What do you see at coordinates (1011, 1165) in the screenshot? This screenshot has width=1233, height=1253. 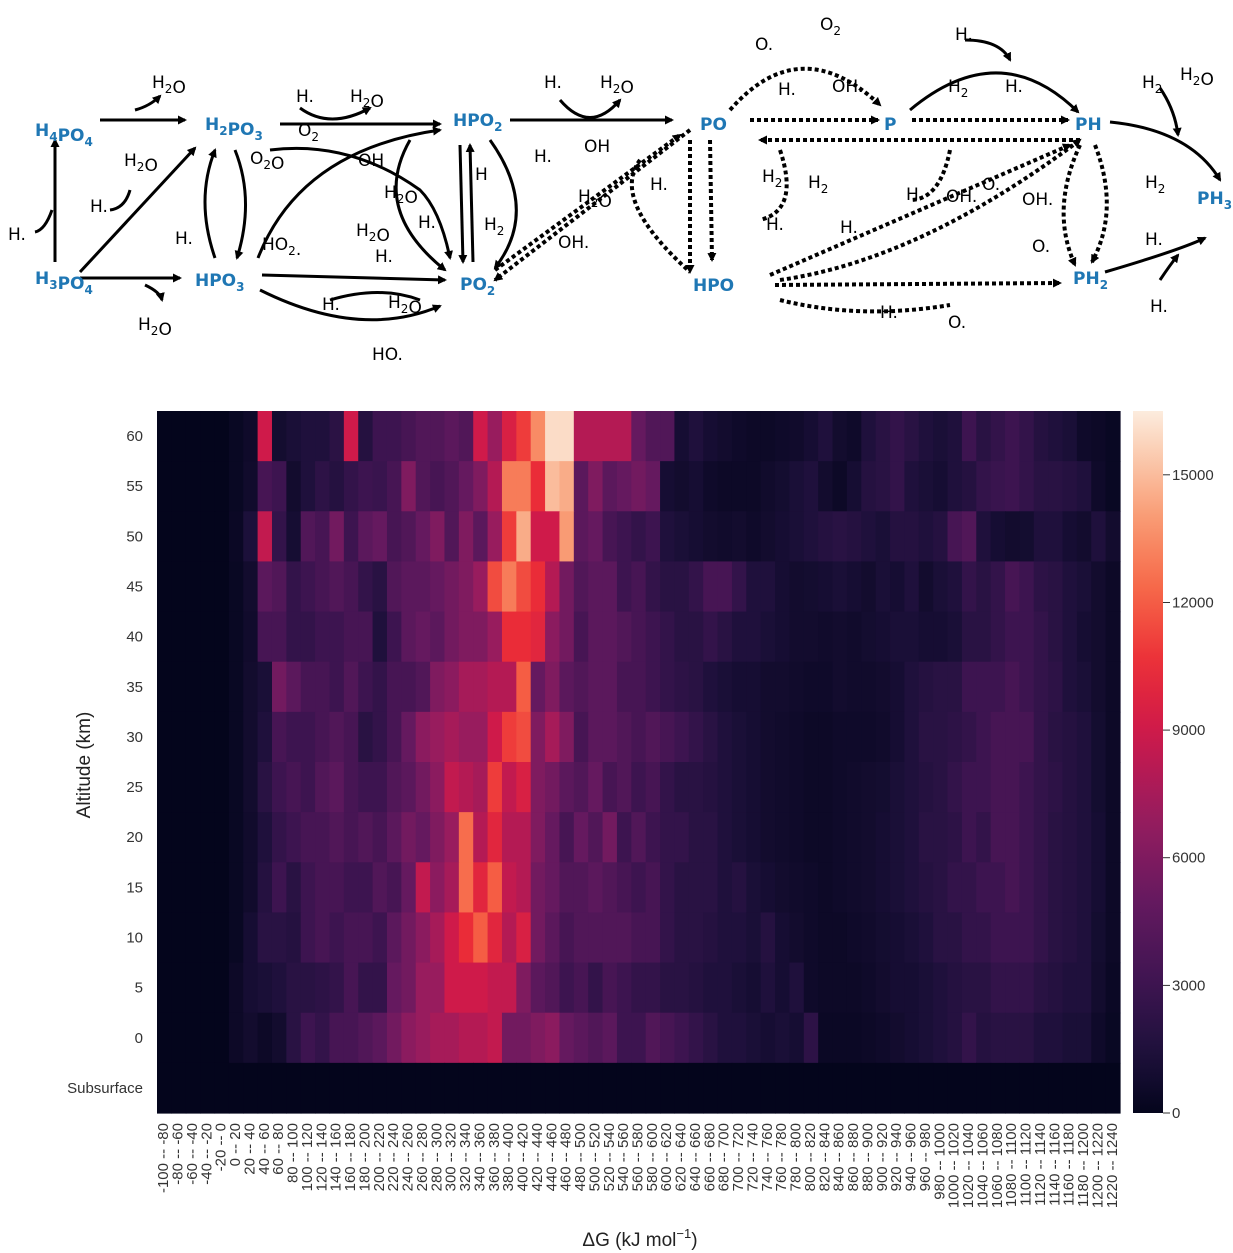 I see `x-tick-label: 1080 -- 1100` at bounding box center [1011, 1165].